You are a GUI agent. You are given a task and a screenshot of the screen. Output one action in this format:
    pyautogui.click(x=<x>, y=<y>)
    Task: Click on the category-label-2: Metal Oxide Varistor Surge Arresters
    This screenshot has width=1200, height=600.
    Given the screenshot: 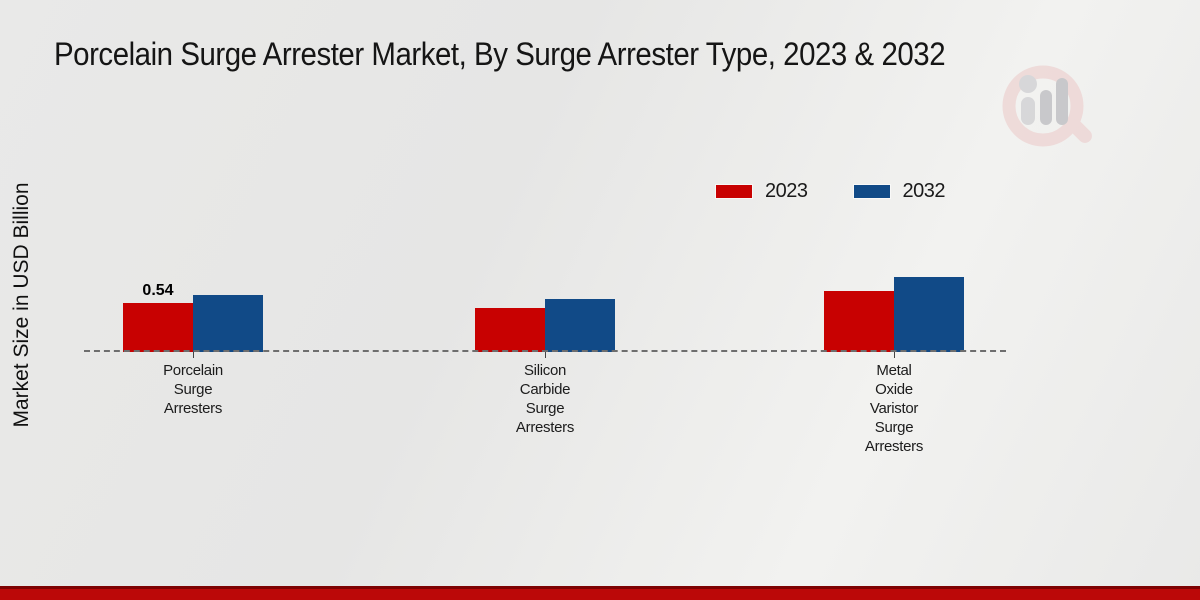 What is the action you would take?
    pyautogui.click(x=894, y=408)
    